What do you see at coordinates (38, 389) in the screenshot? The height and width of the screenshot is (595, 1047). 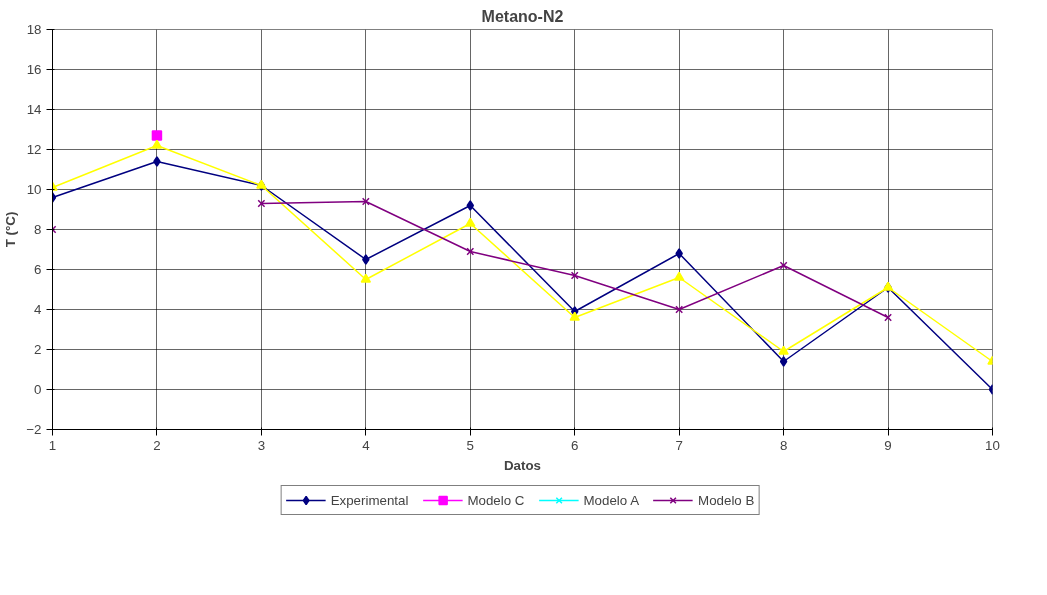 I see `y-tick-label: 0` at bounding box center [38, 389].